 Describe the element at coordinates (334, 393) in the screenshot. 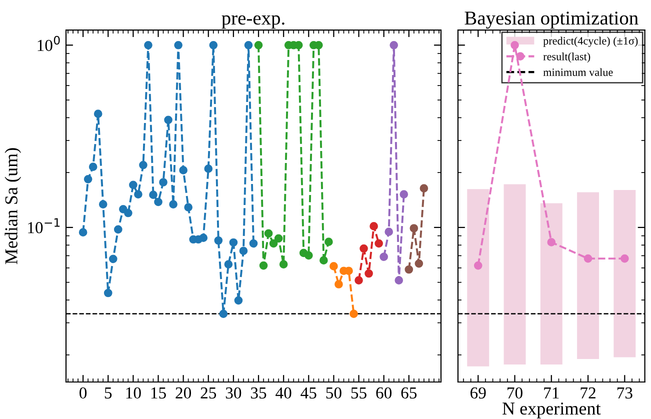

I see `x-tick-label: 50` at that location.